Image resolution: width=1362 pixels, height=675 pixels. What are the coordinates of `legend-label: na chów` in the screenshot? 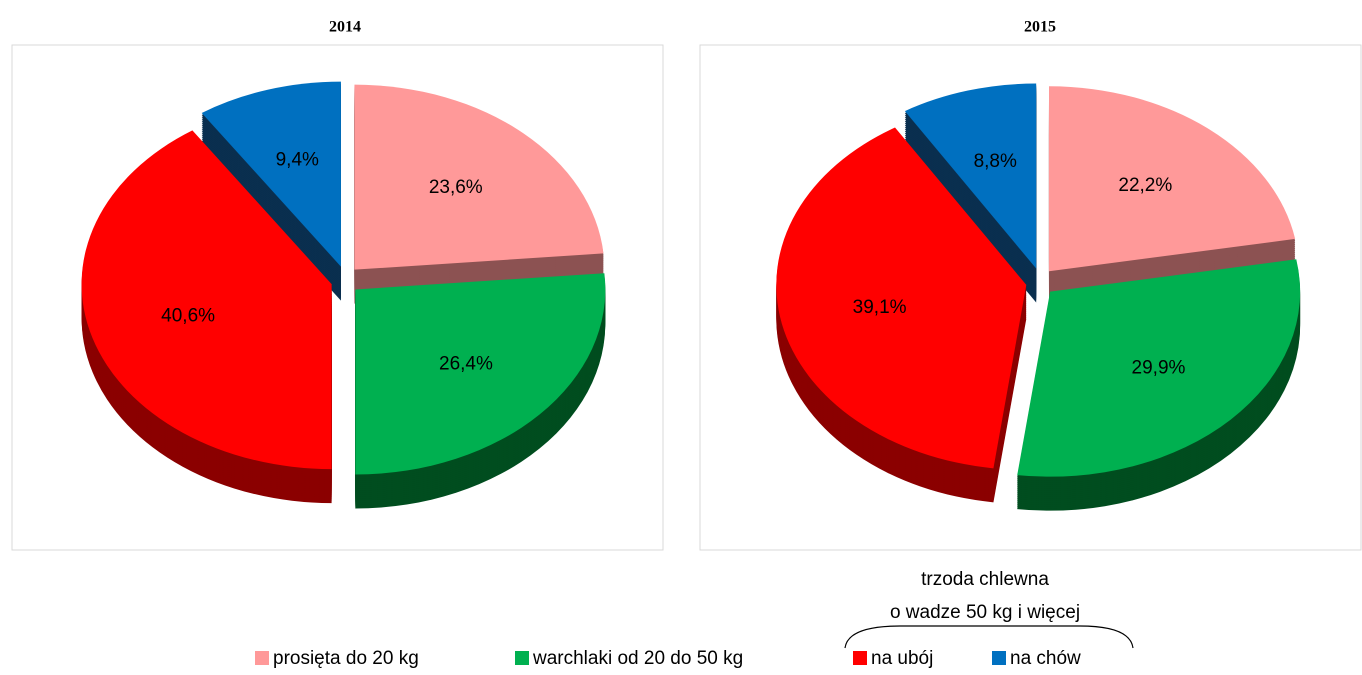 It's located at (1045, 658).